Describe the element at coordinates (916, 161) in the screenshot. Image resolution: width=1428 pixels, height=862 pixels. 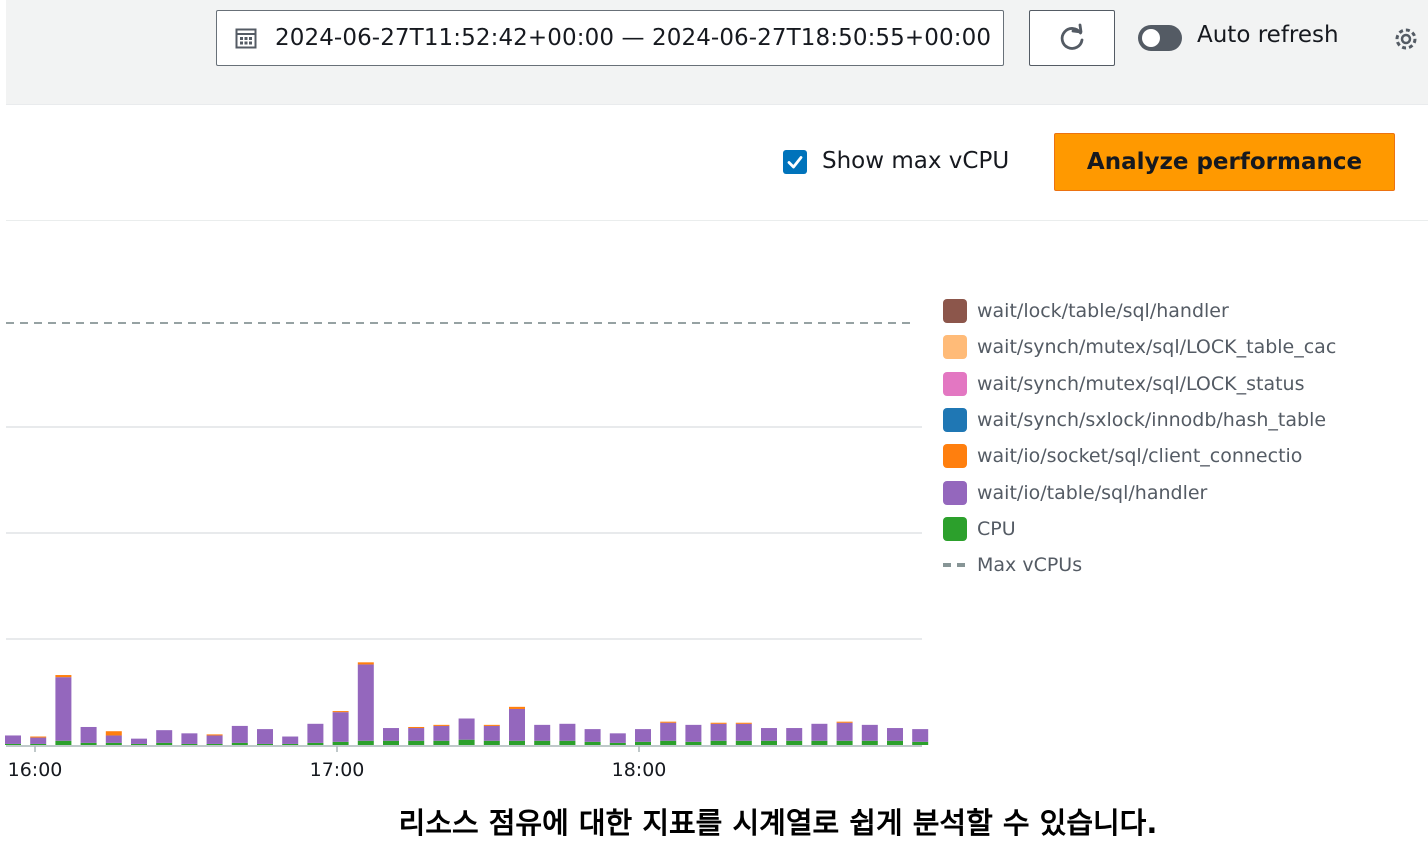
I see `show-max-vcpu-label: Show max vCPU` at that location.